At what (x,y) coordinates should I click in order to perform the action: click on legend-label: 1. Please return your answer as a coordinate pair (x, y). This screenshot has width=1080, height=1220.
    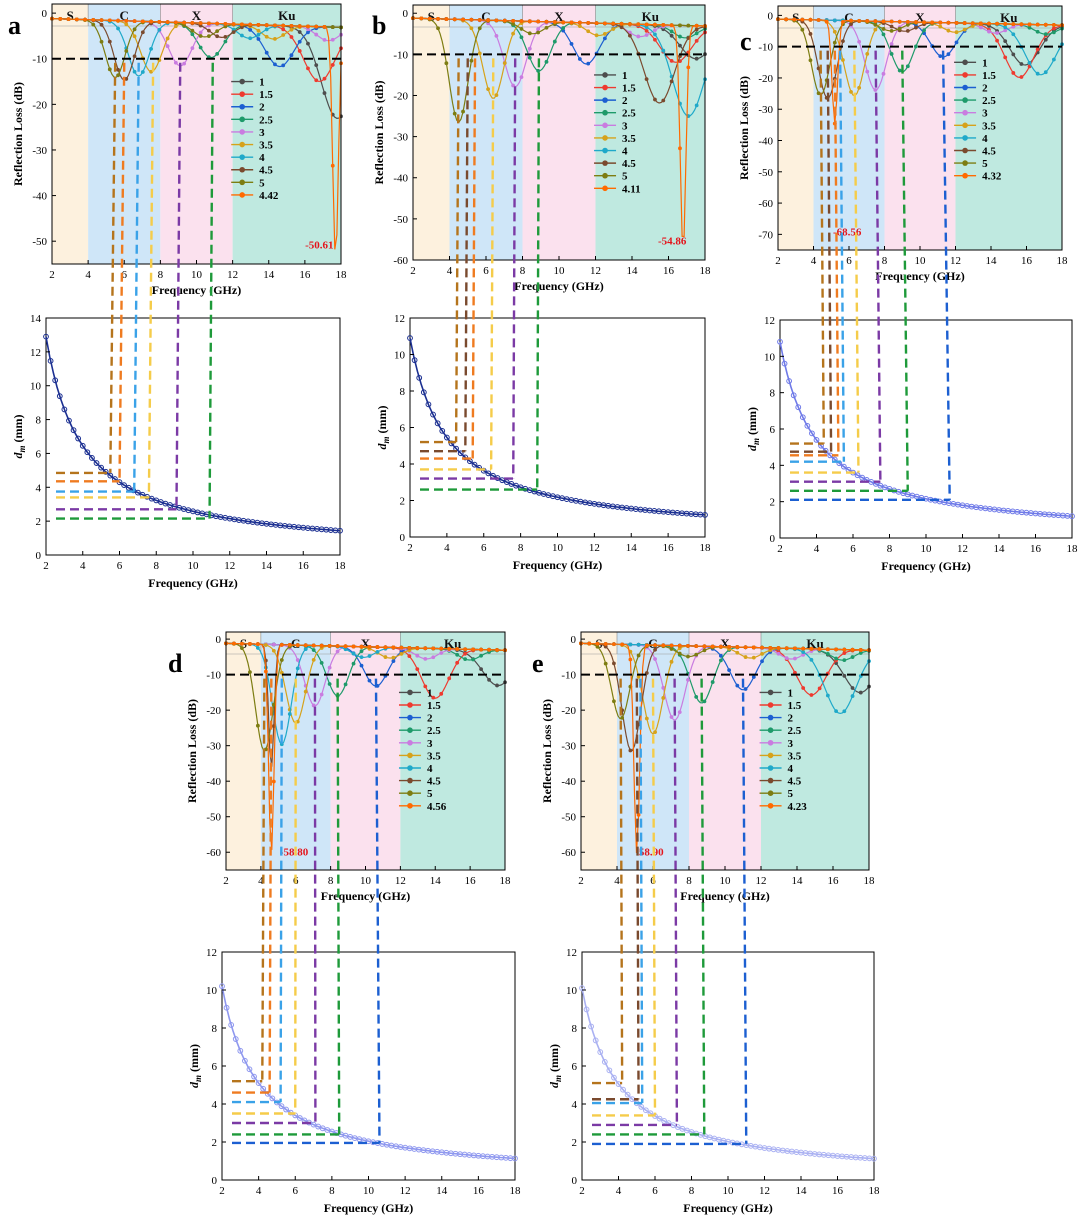
    Looking at the image, I should click on (791, 693).